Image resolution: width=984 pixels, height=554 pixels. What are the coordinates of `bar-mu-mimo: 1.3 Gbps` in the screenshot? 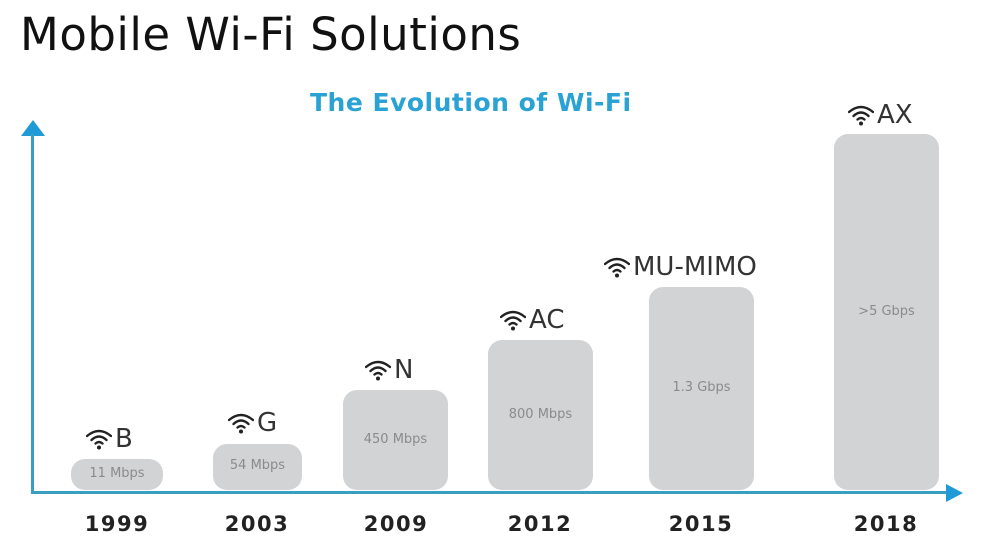 It's located at (701, 388).